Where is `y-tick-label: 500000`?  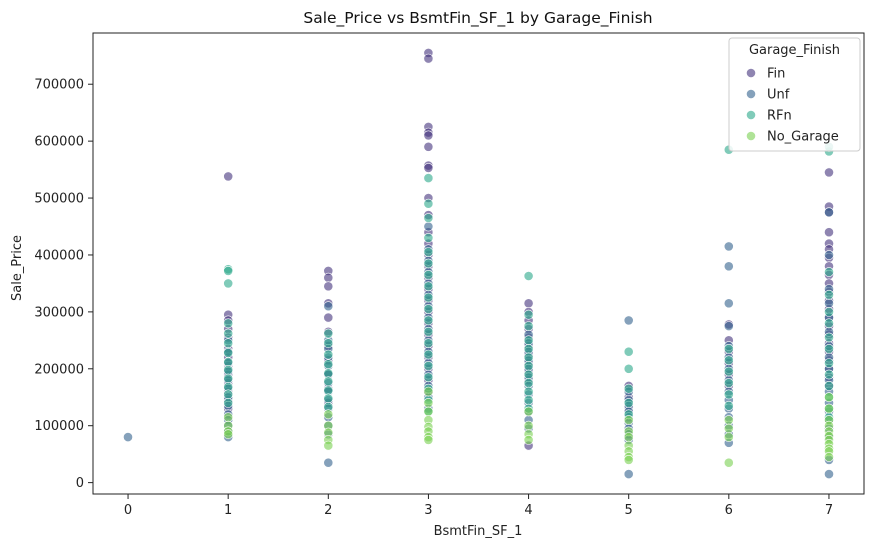 y-tick-label: 500000 is located at coordinates (59, 199).